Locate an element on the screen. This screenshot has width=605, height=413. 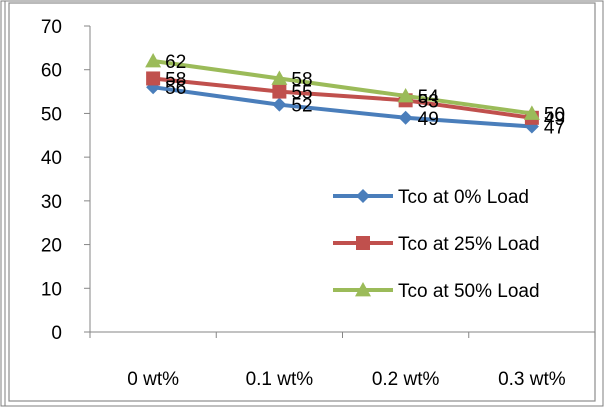
y-tick-label: 10 is located at coordinates (51, 289).